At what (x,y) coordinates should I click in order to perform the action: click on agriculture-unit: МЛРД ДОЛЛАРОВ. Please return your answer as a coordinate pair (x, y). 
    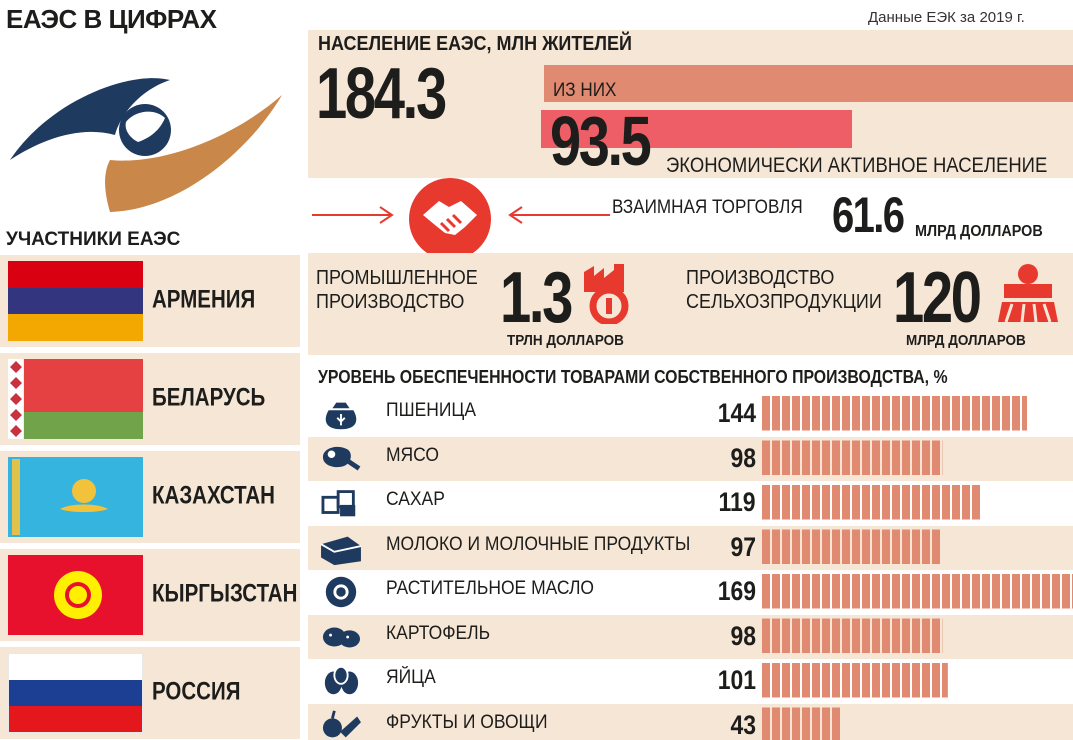
    Looking at the image, I should click on (966, 340).